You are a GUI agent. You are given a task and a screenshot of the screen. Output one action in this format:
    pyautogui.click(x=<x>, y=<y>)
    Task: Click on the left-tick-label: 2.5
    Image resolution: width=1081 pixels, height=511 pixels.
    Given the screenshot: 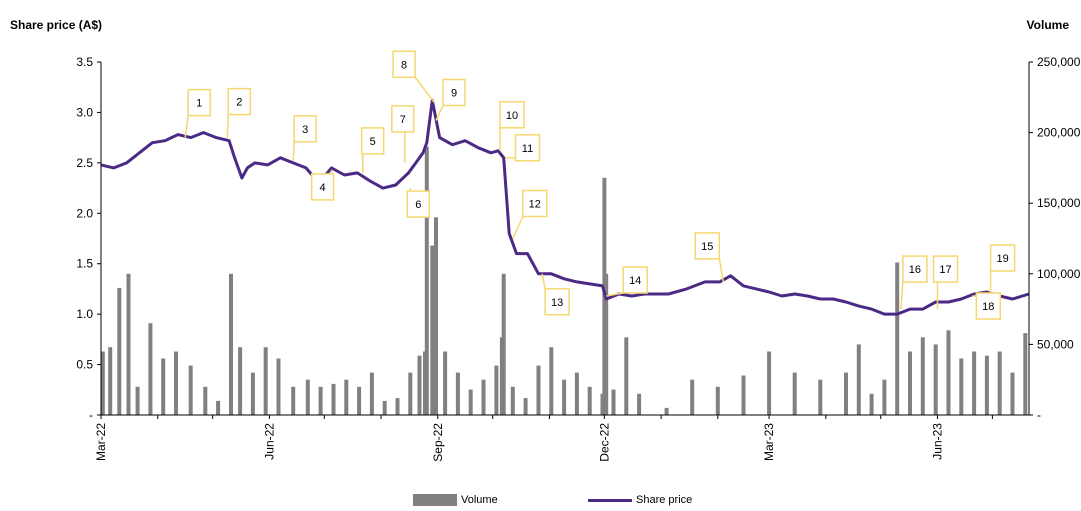 What is the action you would take?
    pyautogui.click(x=84, y=163)
    